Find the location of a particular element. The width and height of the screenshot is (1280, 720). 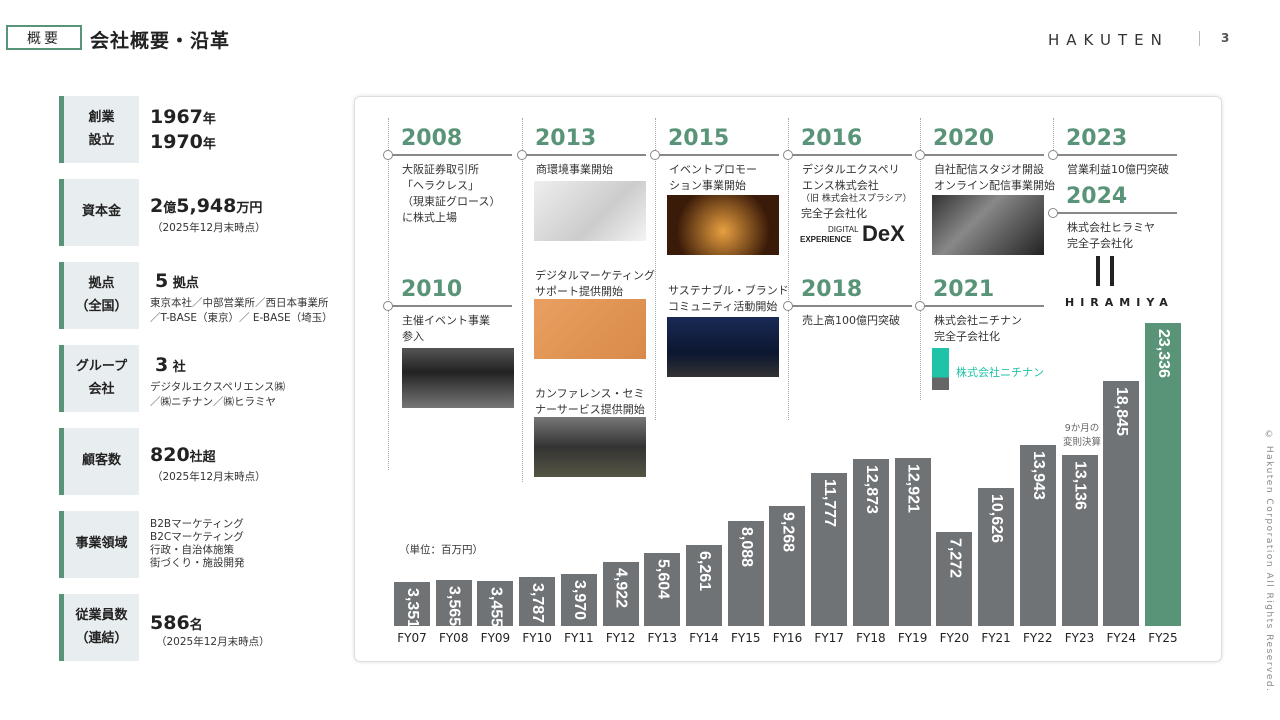

timeline-year: 2024 is located at coordinates (1097, 196).